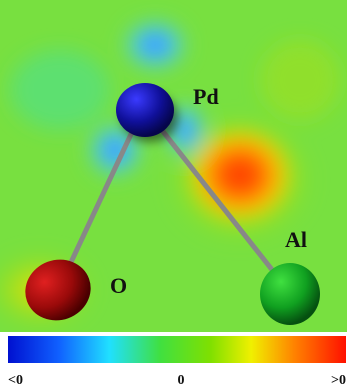 The height and width of the screenshot is (387, 347). What do you see at coordinates (177, 349) in the screenshot?
I see `colorbar` at bounding box center [177, 349].